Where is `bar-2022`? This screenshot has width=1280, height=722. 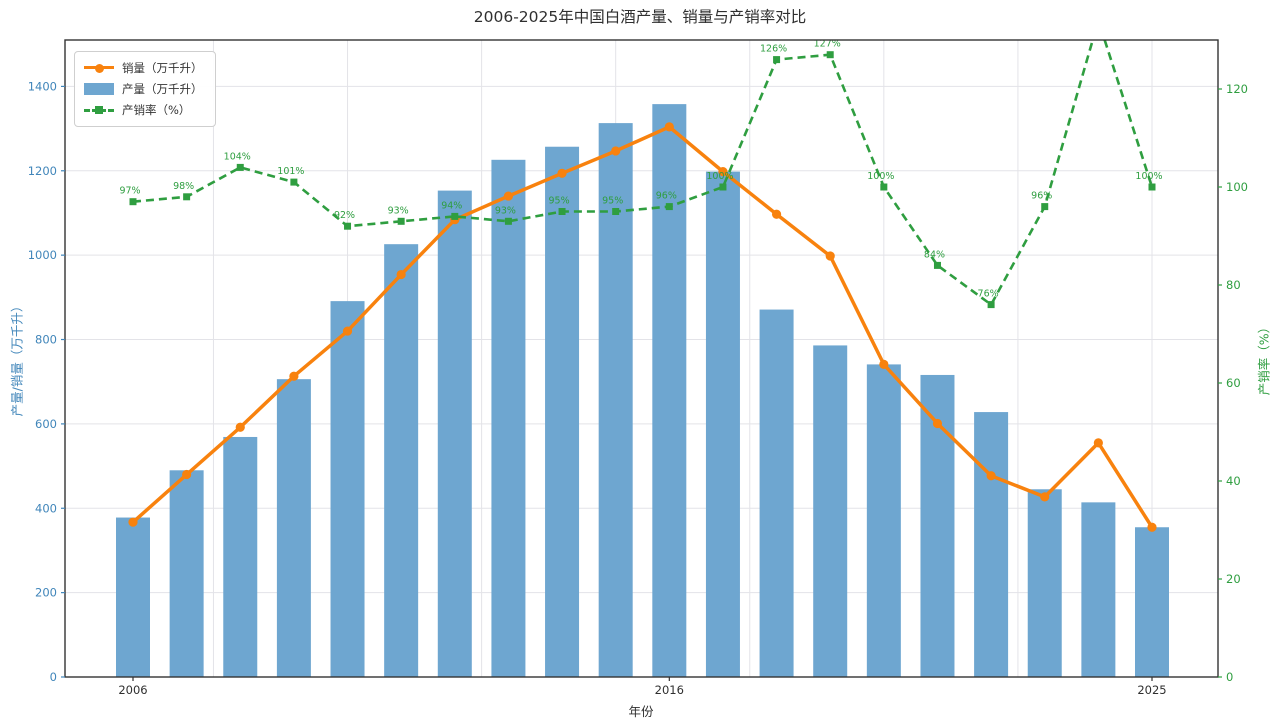 bar-2022 is located at coordinates (991, 544).